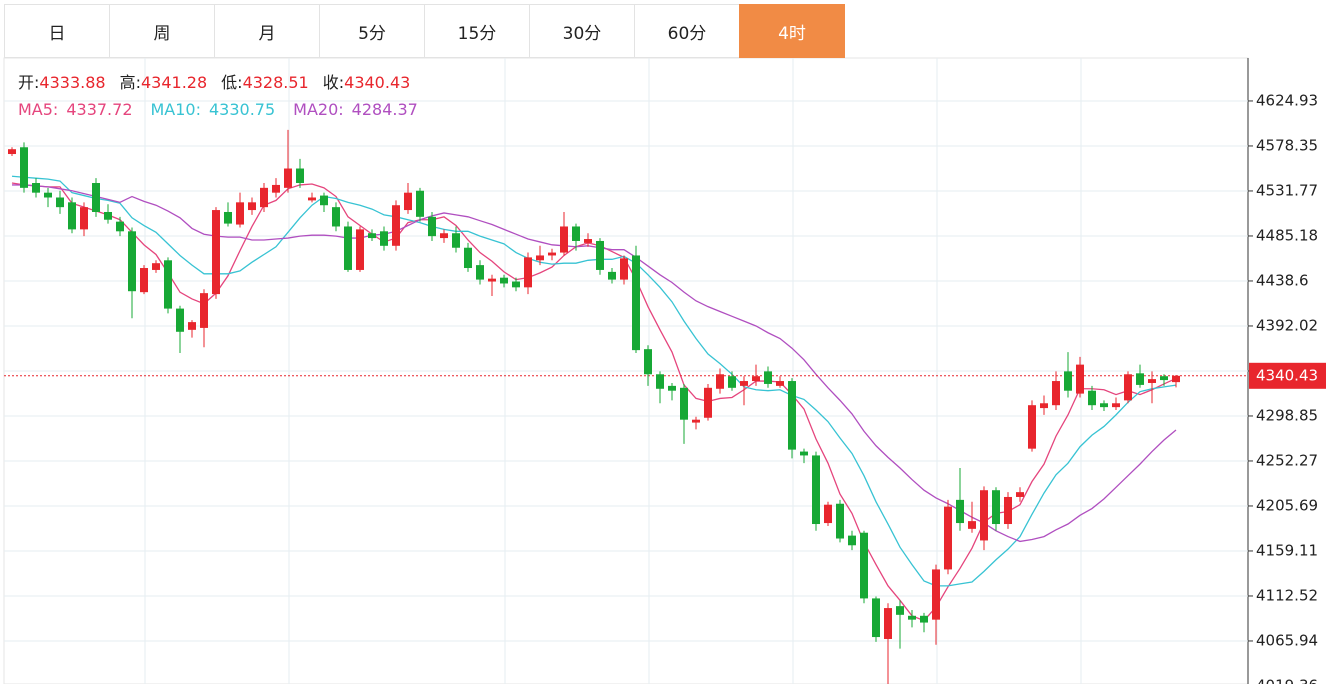  Describe the element at coordinates (1287, 145) in the screenshot. I see `y-tick-label: 4578.35` at that location.